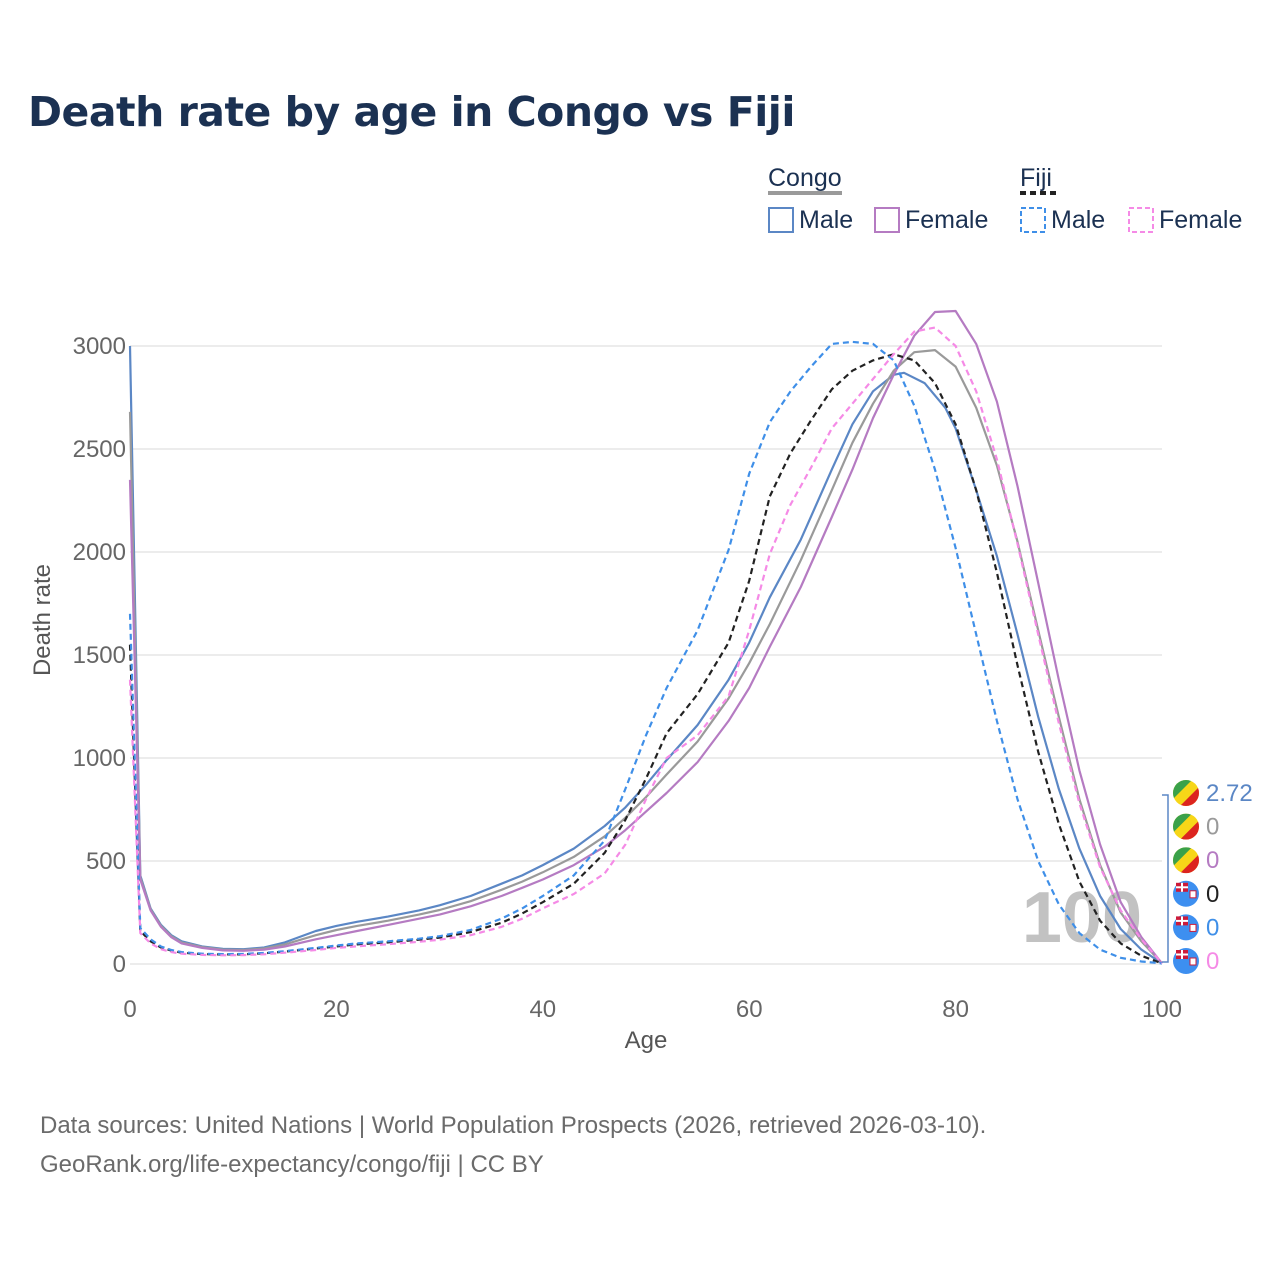 The image size is (1280, 1280). What do you see at coordinates (955, 1009) in the screenshot?
I see `x-tick-label: 80` at bounding box center [955, 1009].